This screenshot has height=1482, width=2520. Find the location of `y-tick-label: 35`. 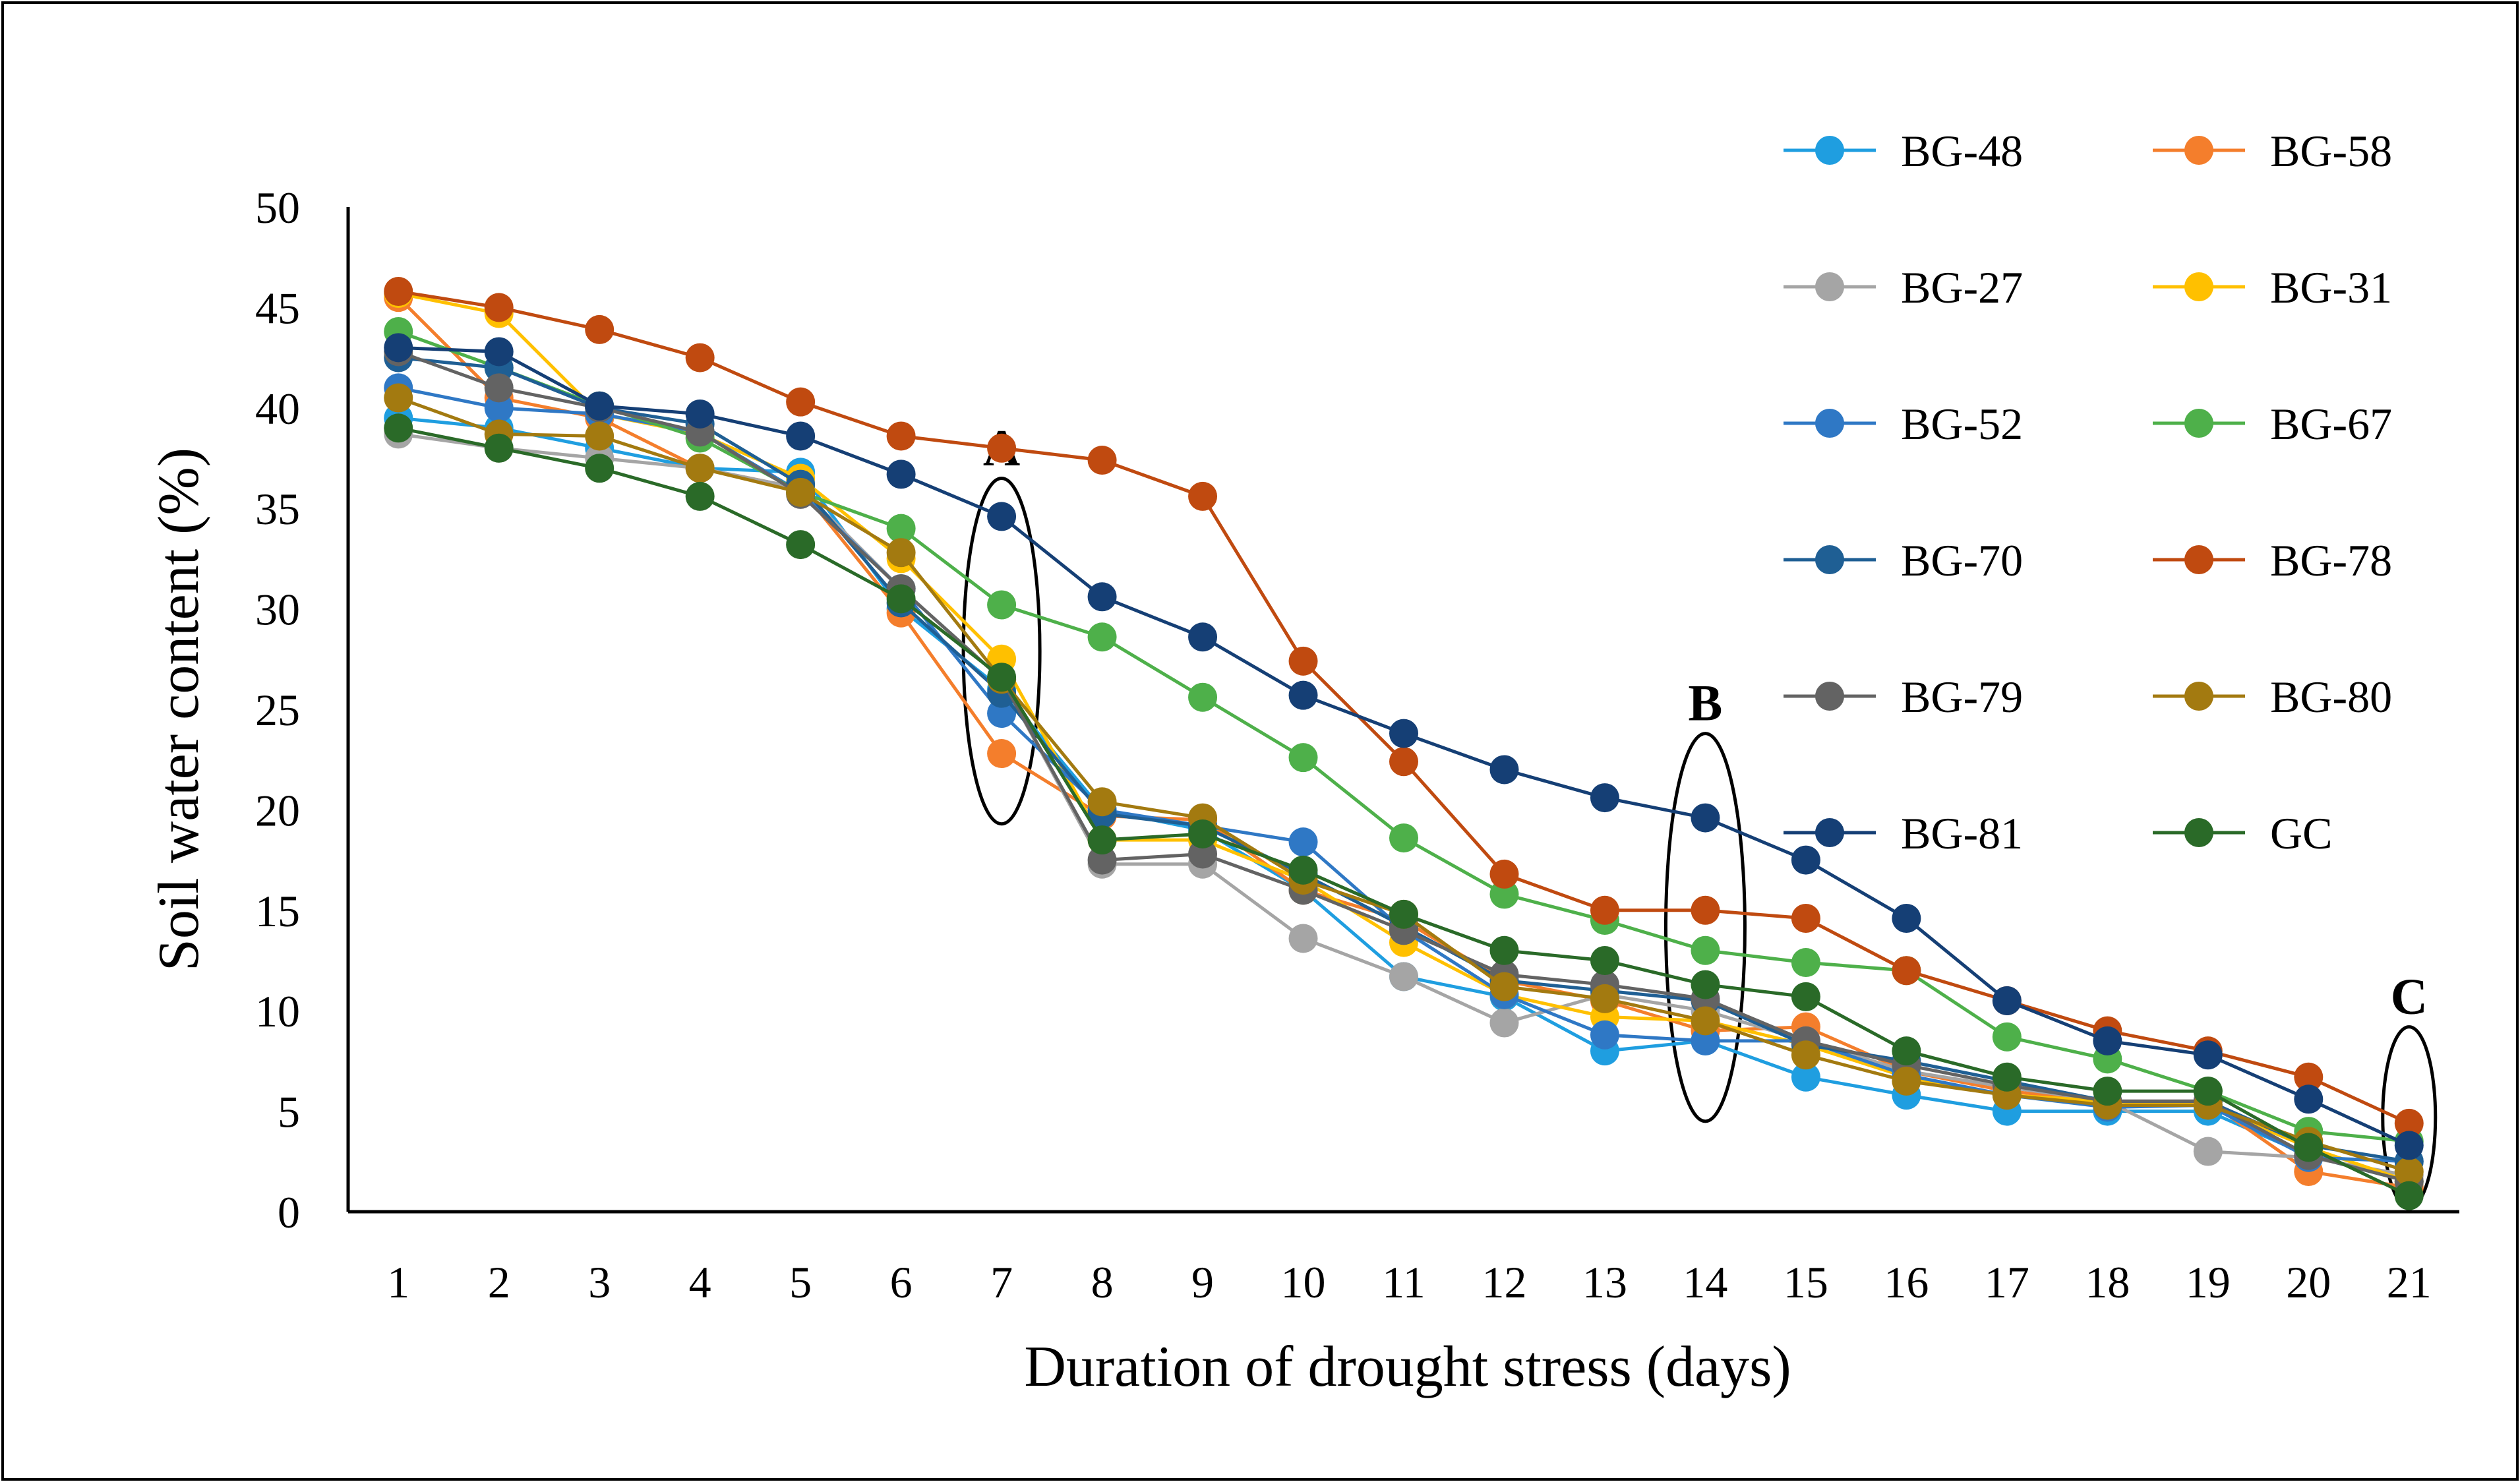

y-tick-label: 35 is located at coordinates (277, 509).